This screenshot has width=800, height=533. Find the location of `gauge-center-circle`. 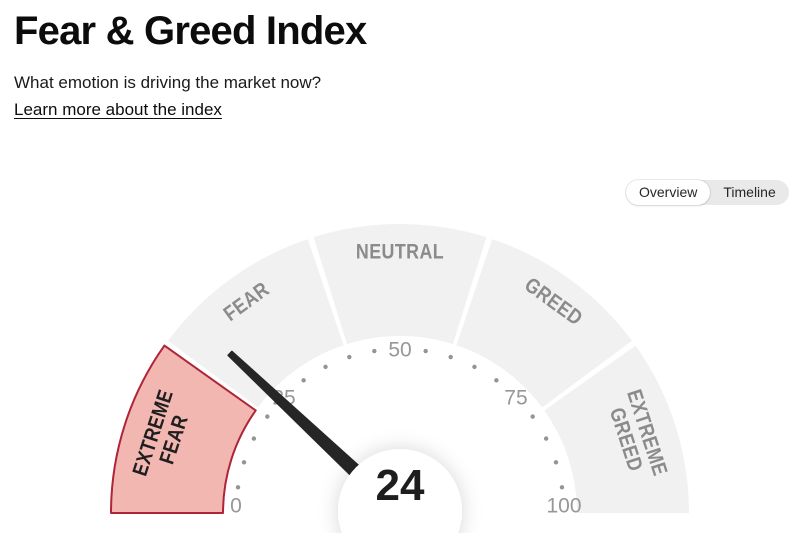

gauge-center-circle is located at coordinates (400, 491).